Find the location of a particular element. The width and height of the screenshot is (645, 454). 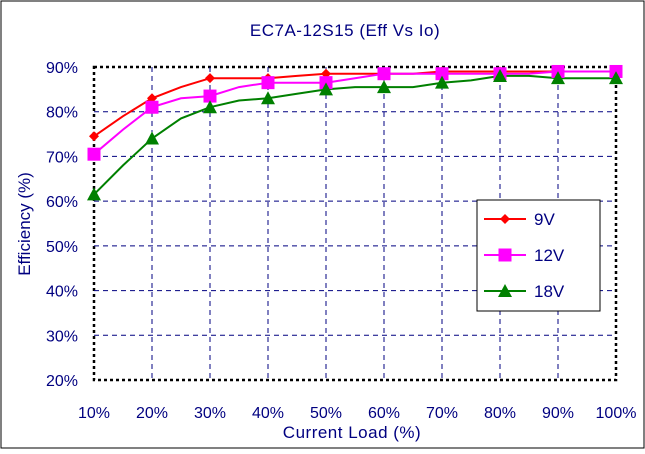

x-tick-label: 60% is located at coordinates (384, 413).